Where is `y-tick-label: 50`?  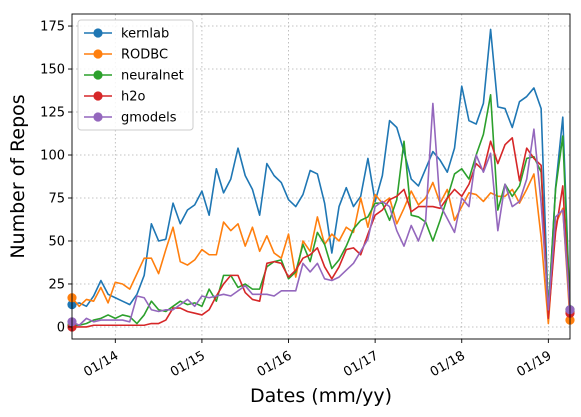
y-tick-label: 50 is located at coordinates (56, 241).